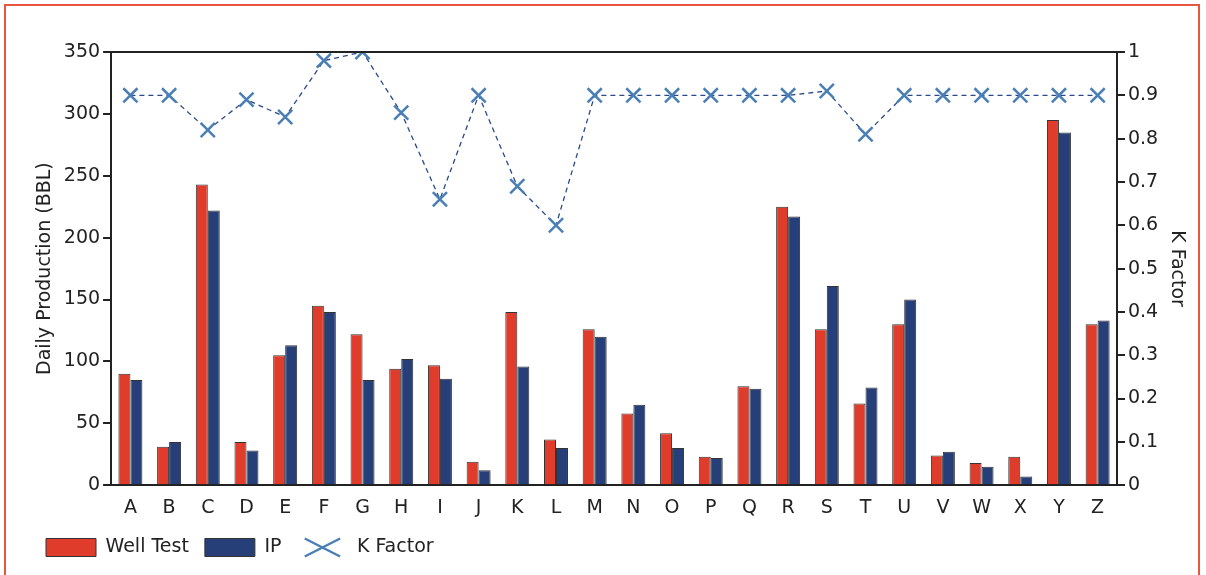 This screenshot has width=1206, height=575. I want to click on x-tick-label: H, so click(401, 505).